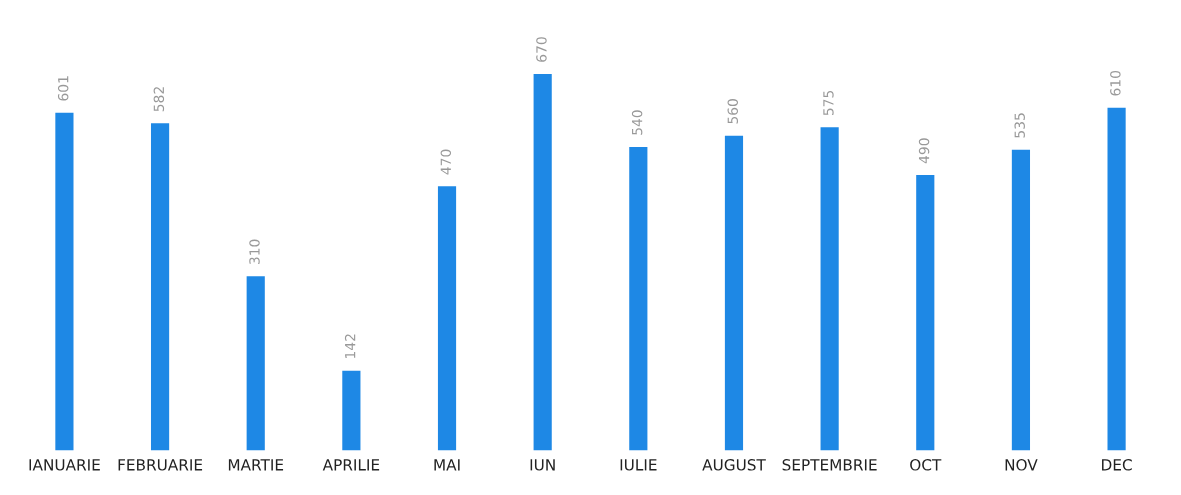 Image resolution: width=1181 pixels, height=495 pixels. What do you see at coordinates (1117, 465) in the screenshot?
I see `x-tick-label: DEC` at bounding box center [1117, 465].